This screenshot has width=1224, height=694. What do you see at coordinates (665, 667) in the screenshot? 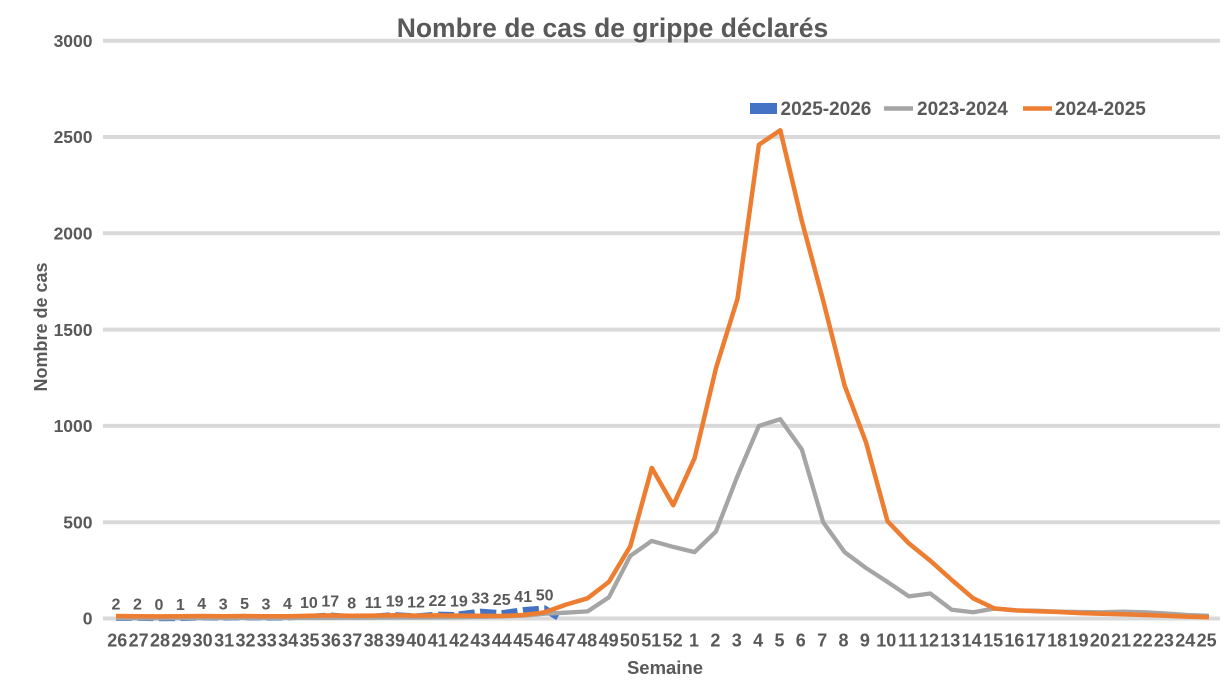
I see `svg-text: Semaine` at bounding box center [665, 667].